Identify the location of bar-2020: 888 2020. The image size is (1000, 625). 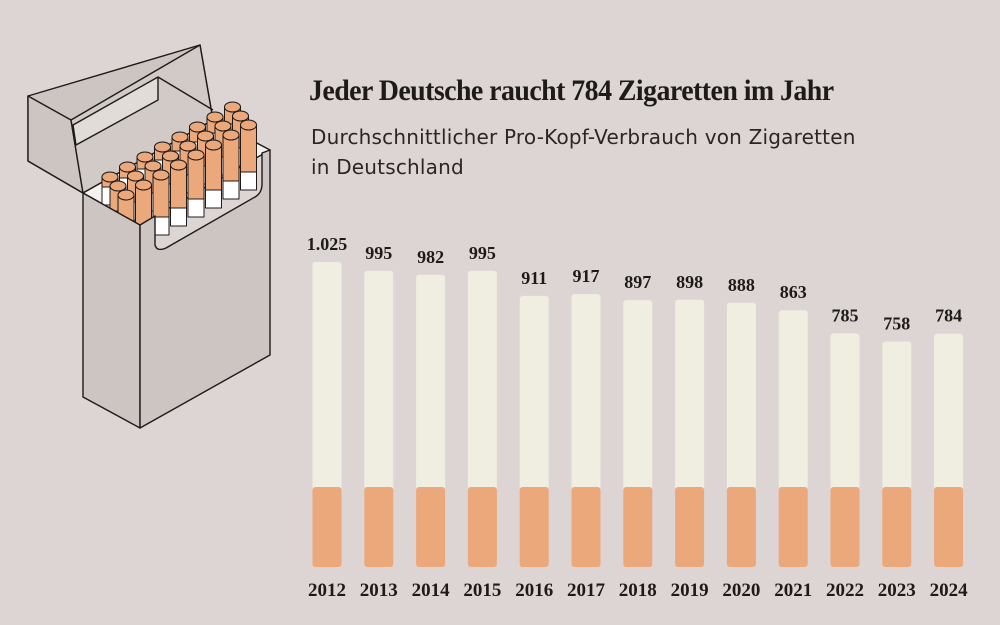
(741, 438).